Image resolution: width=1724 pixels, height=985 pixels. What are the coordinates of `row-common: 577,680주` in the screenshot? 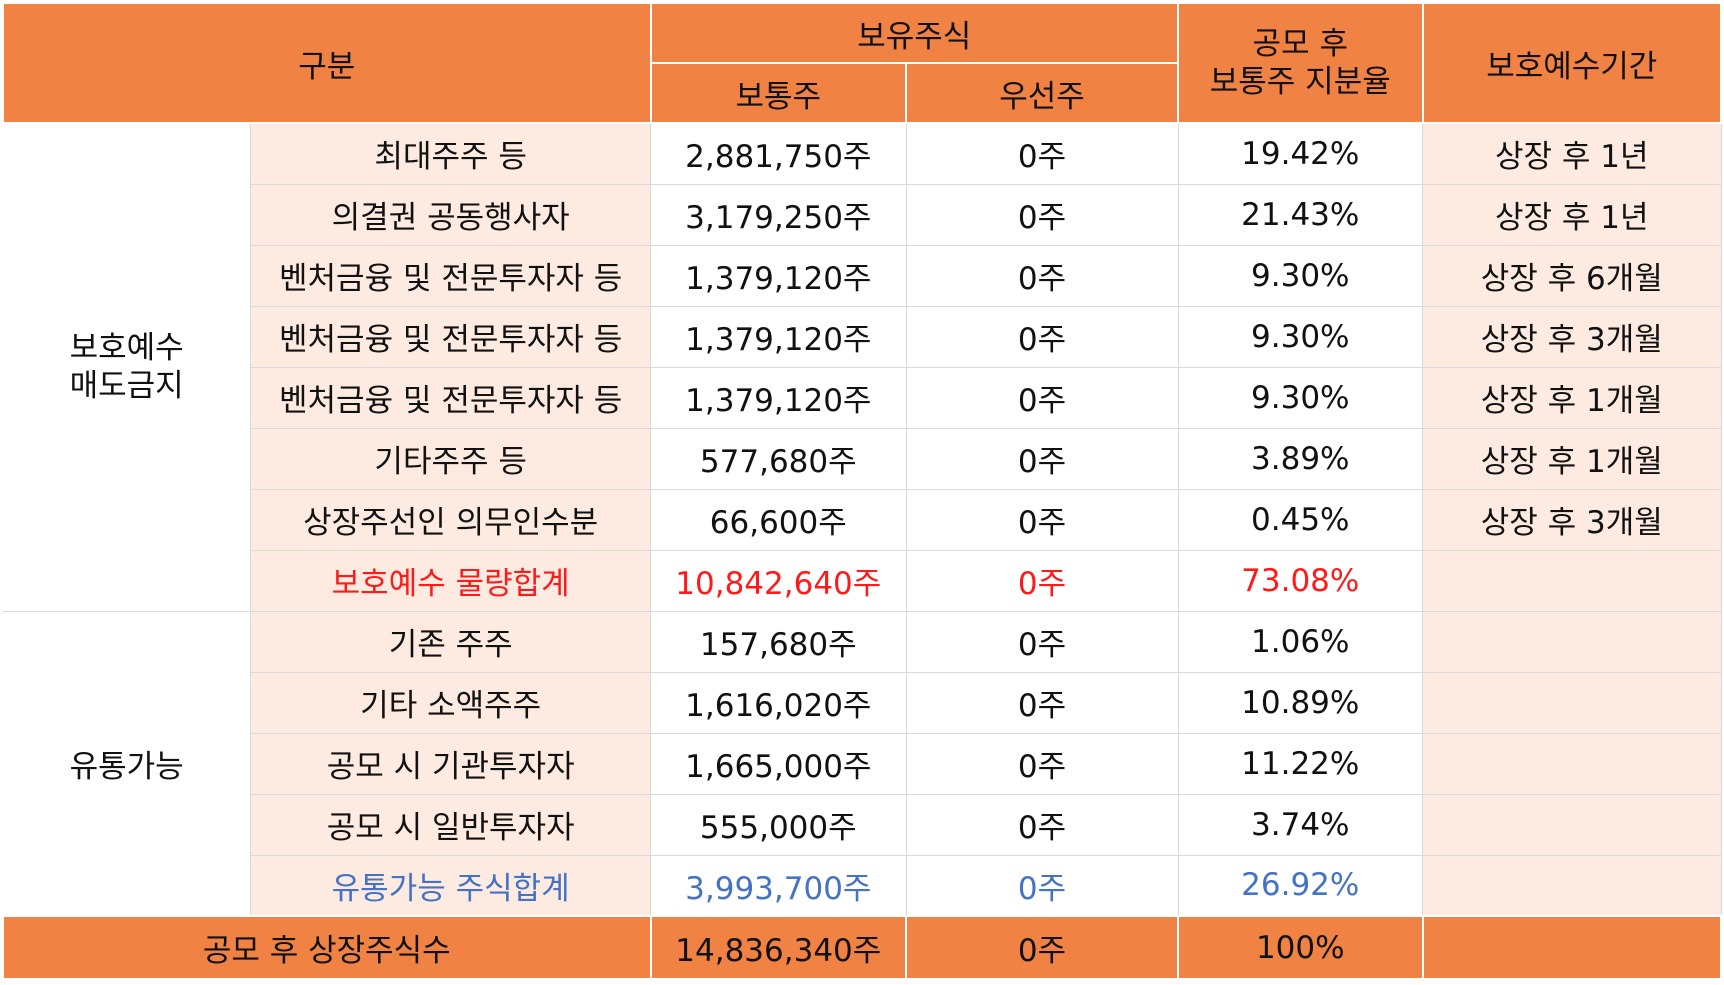 It's located at (778, 458).